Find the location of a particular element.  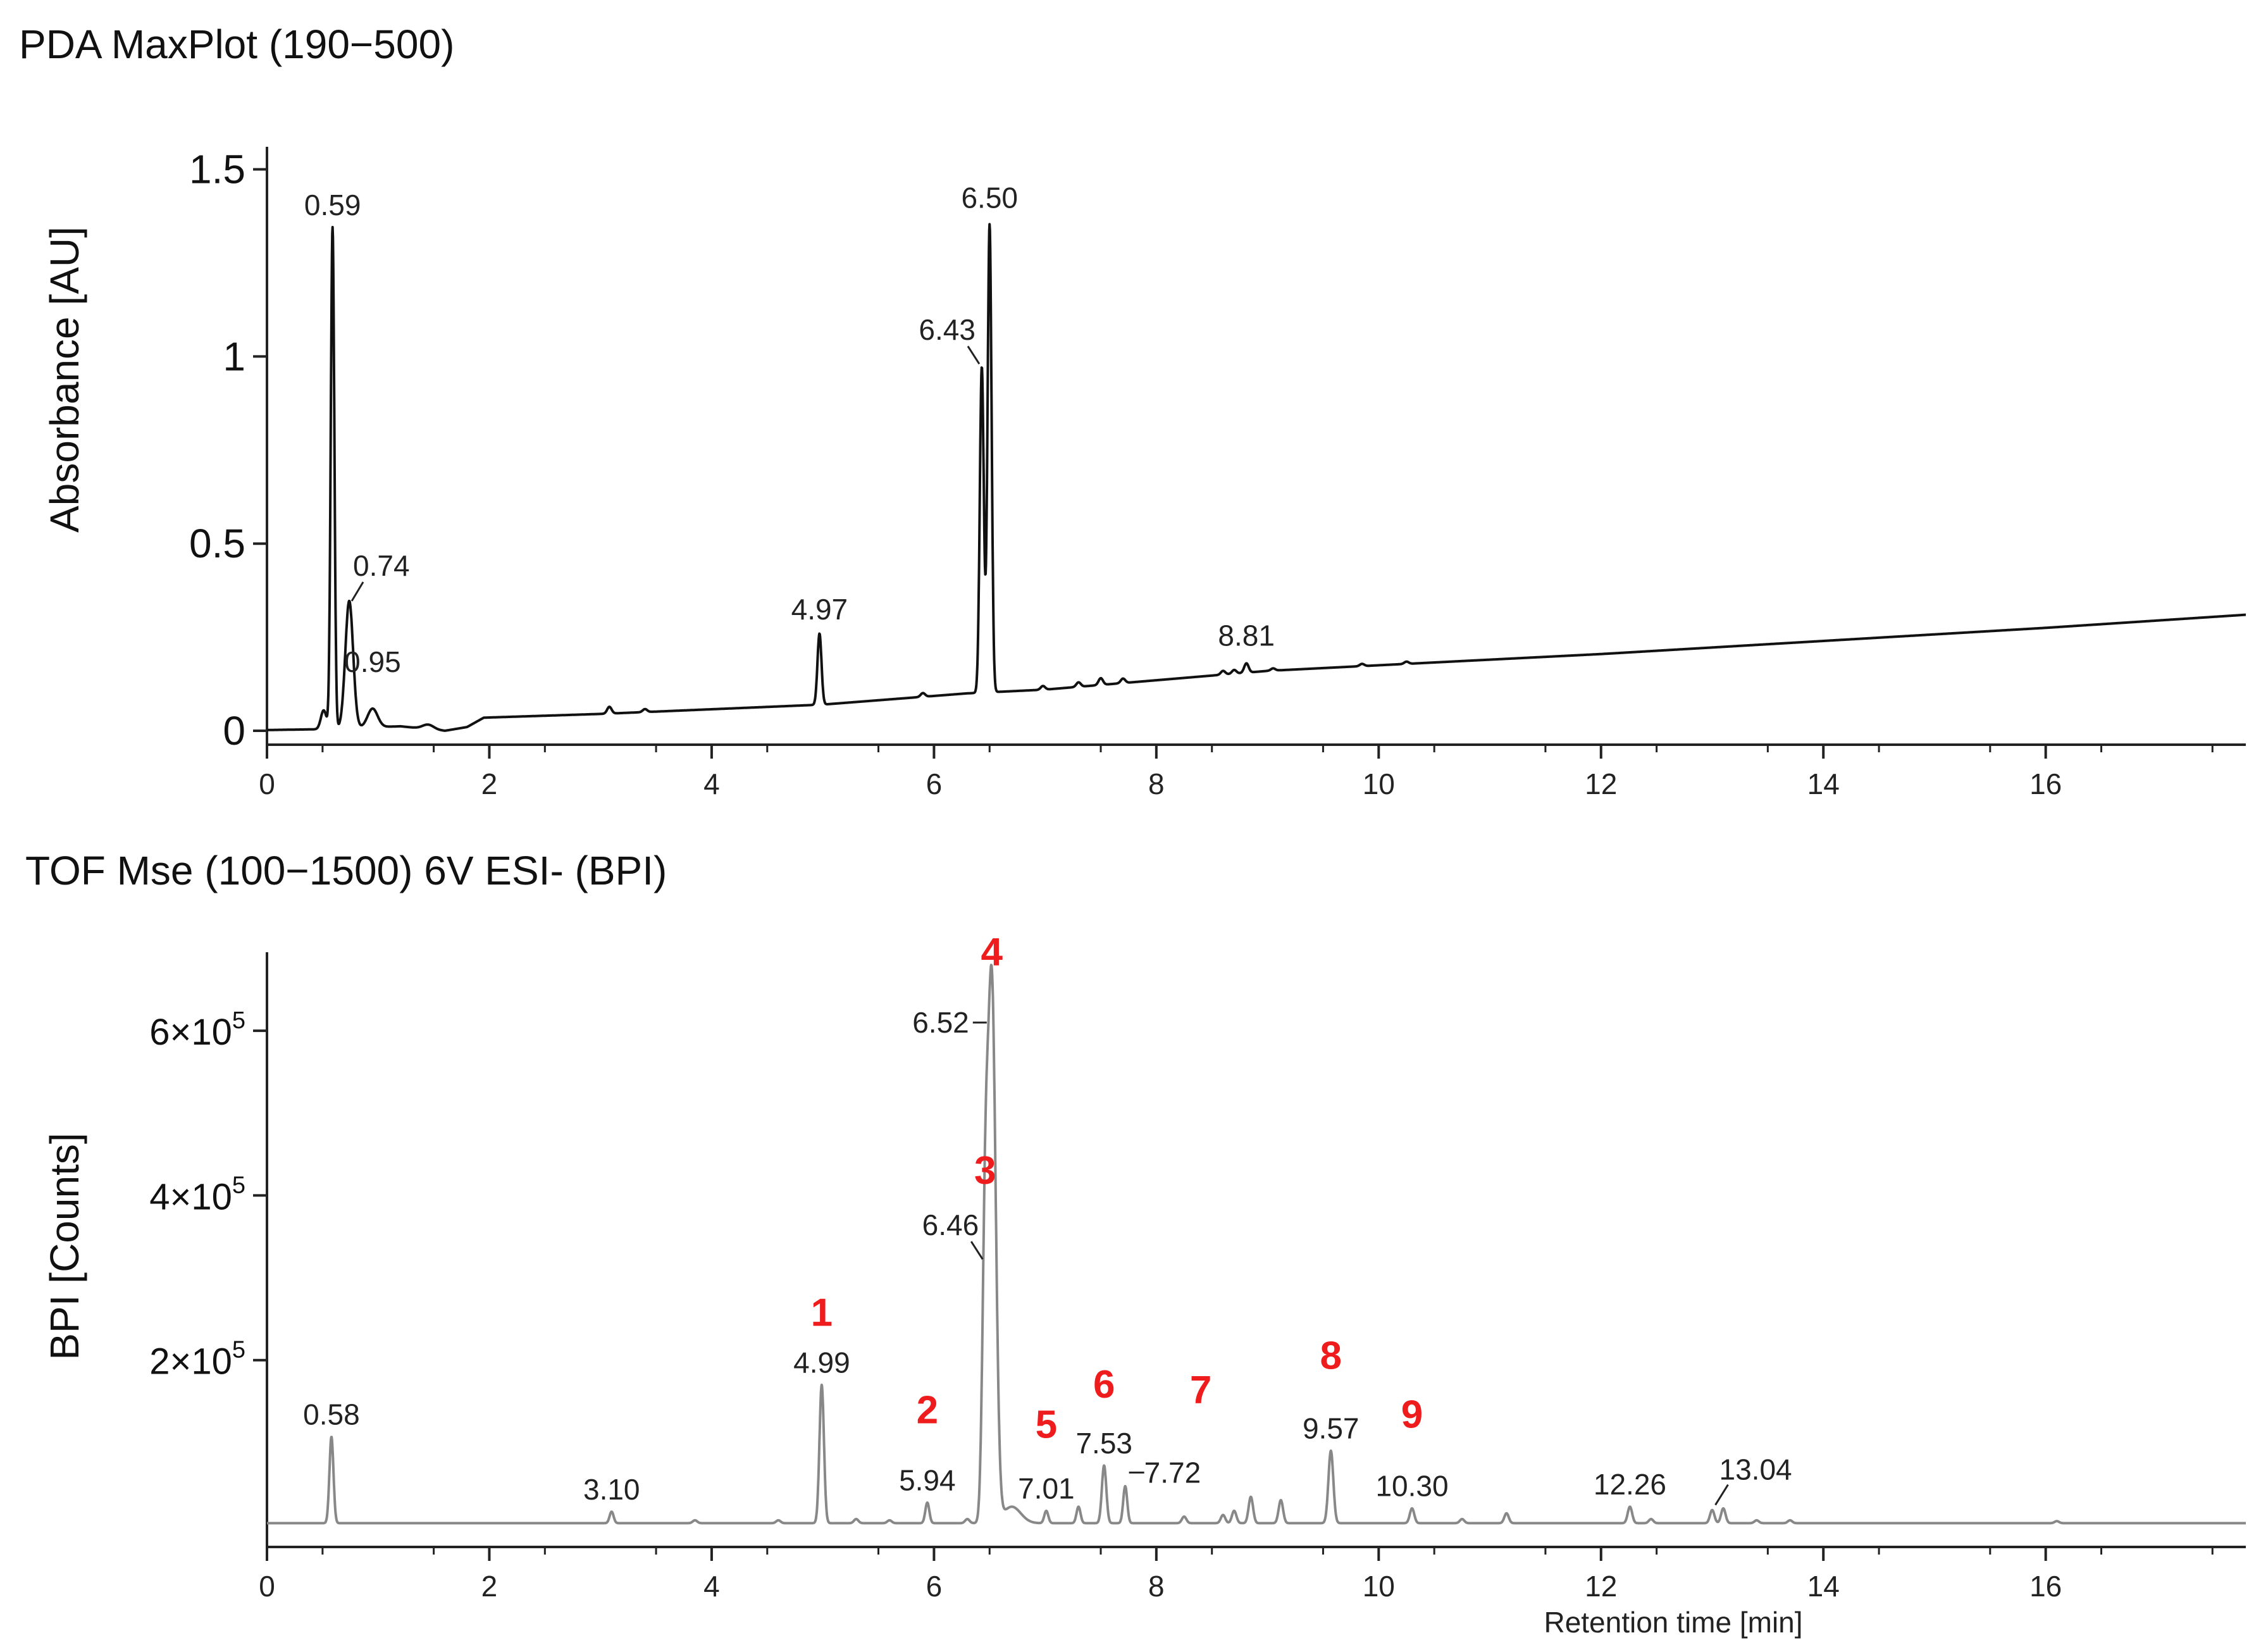

compound-label-6: 6 is located at coordinates (1104, 1385).